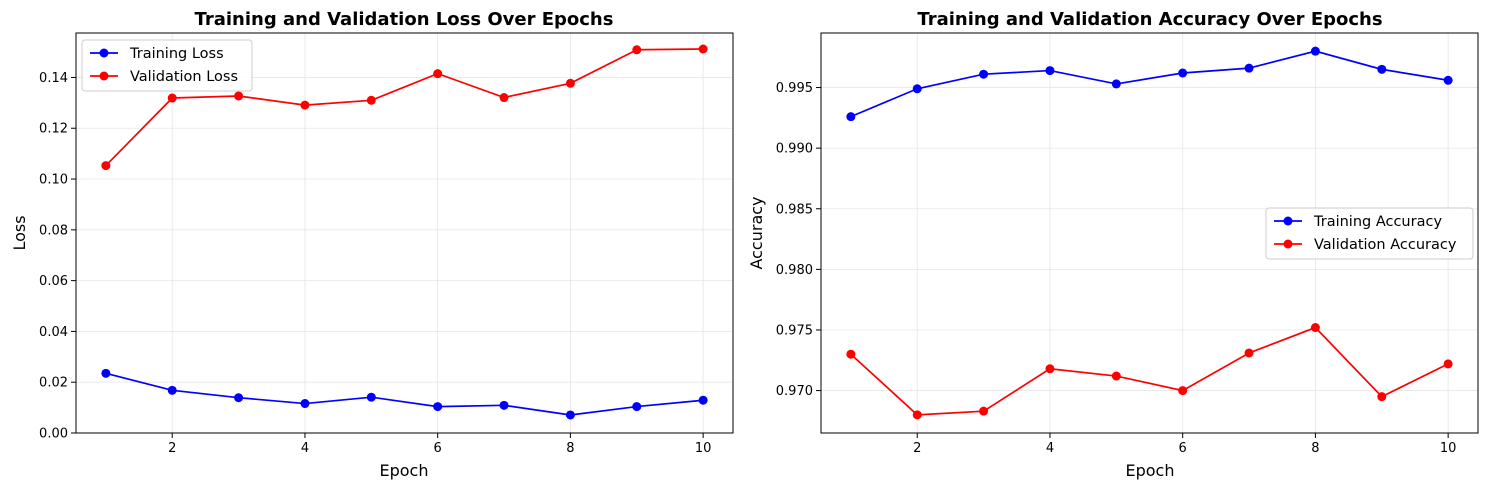  What do you see at coordinates (1385, 245) in the screenshot?
I see `legend-label: Validation Accuracy` at bounding box center [1385, 245].